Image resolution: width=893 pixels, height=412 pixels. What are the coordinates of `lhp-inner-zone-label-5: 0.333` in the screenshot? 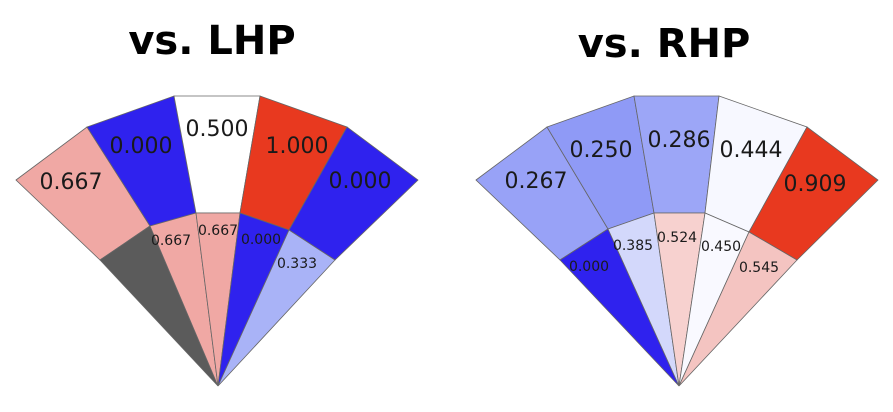 It's located at (297, 264).